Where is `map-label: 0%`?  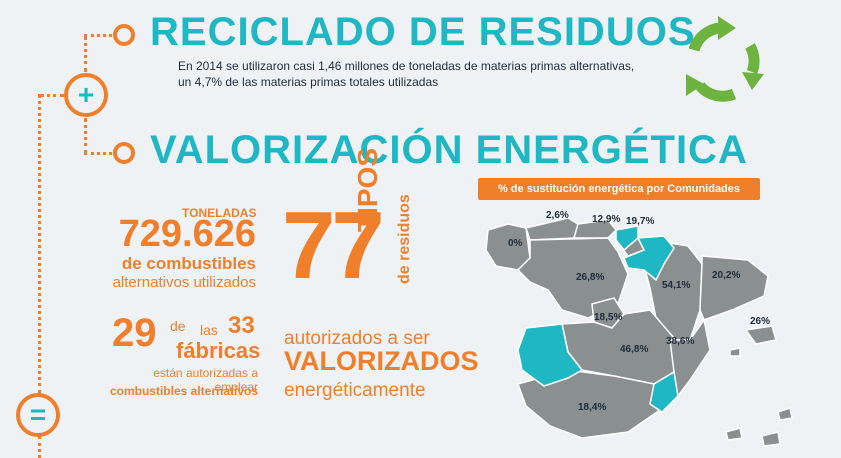 map-label: 0% is located at coordinates (515, 243).